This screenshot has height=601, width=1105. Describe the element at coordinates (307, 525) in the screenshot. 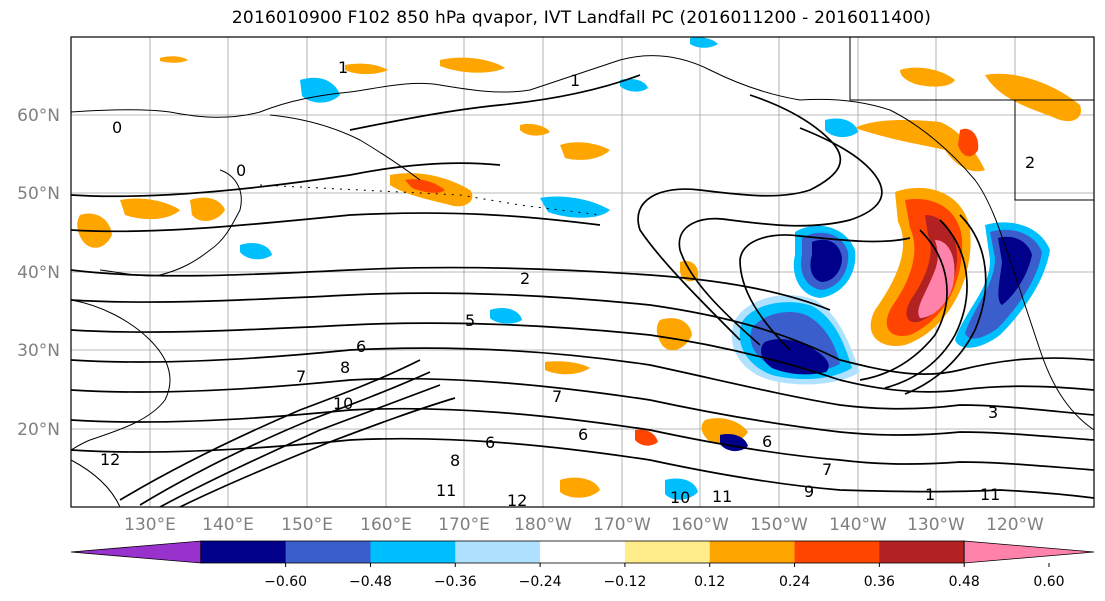

I see `lon-label: 150°E` at that location.